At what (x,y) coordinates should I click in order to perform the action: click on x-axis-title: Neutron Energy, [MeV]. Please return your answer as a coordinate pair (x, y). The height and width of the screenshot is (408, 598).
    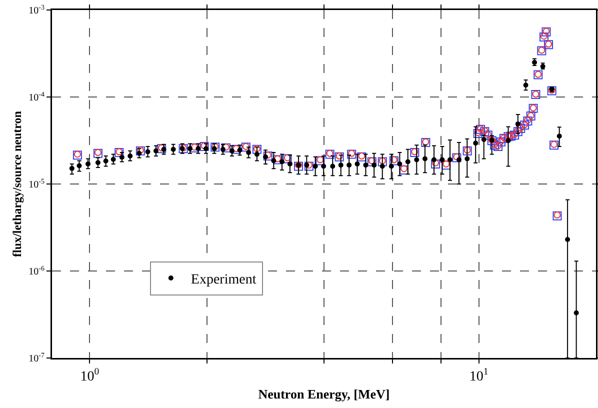
    Looking at the image, I should click on (324, 394).